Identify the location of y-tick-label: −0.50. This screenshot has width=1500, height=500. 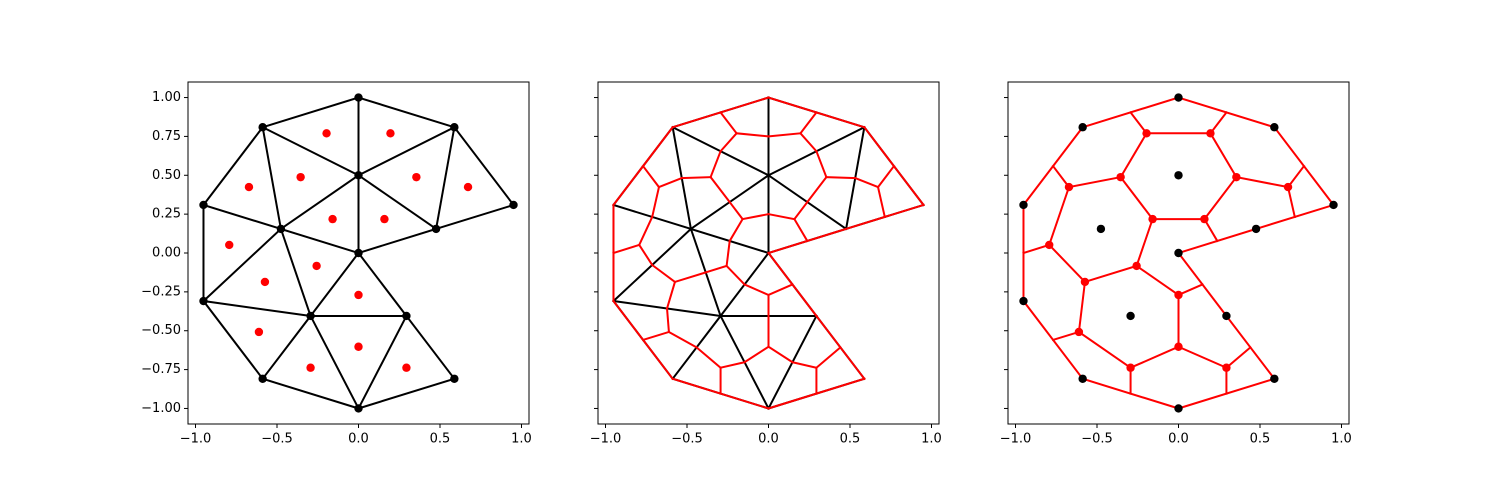
(161, 330).